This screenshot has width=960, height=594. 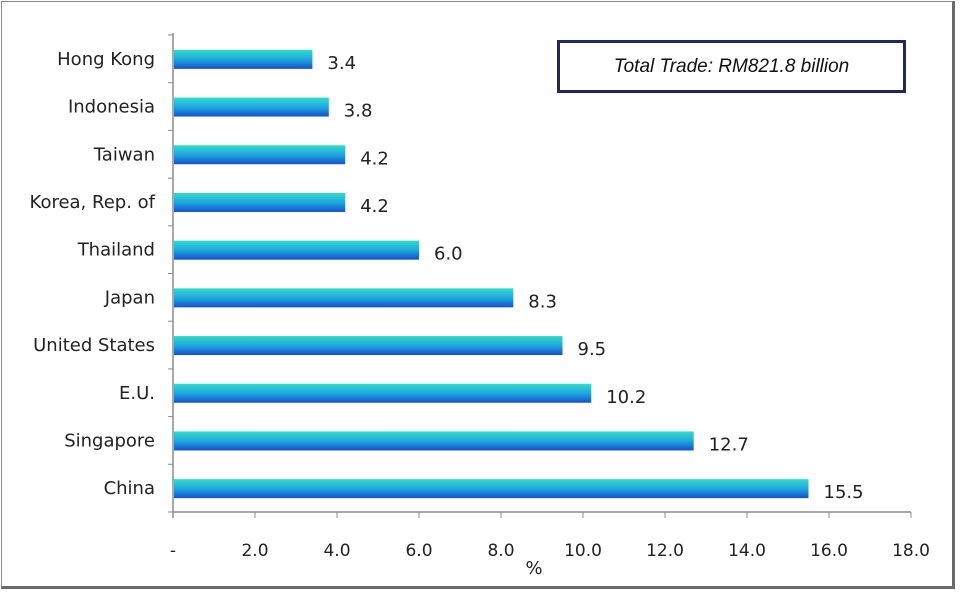 I want to click on x-tick-label: 18.0, so click(x=911, y=551).